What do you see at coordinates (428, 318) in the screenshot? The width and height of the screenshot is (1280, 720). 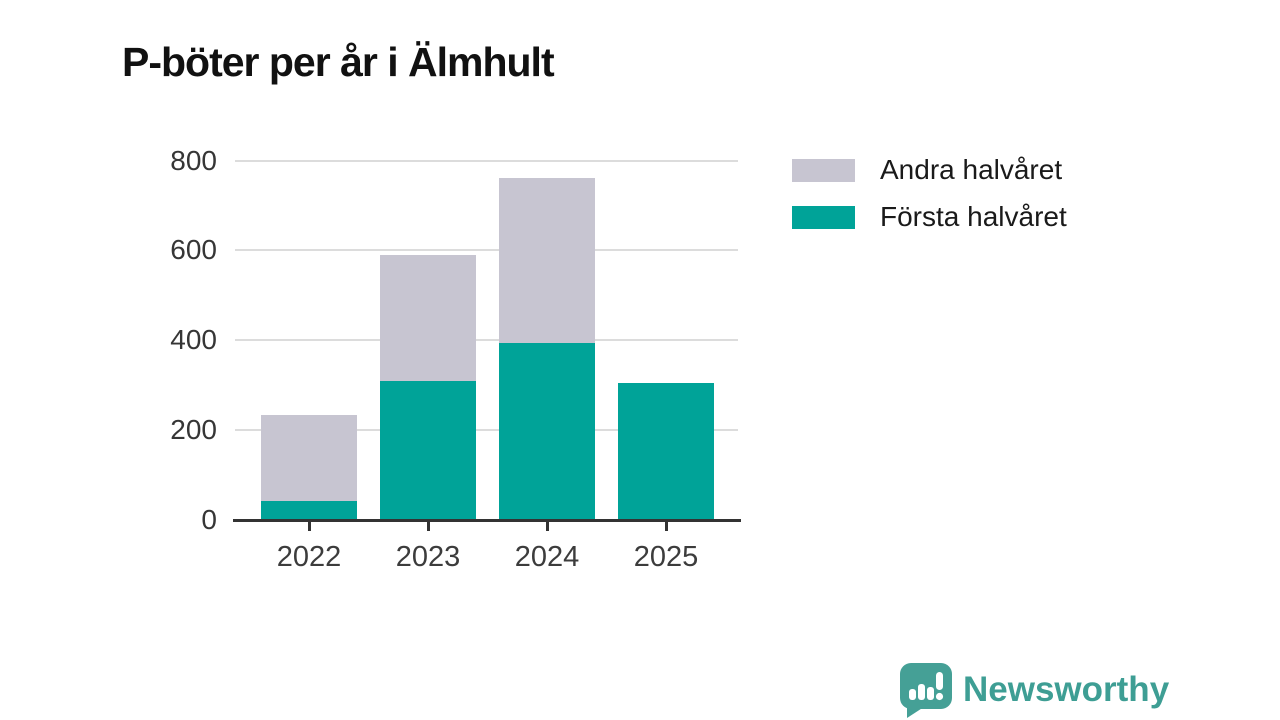 I see `bar-segment-andra-2023` at bounding box center [428, 318].